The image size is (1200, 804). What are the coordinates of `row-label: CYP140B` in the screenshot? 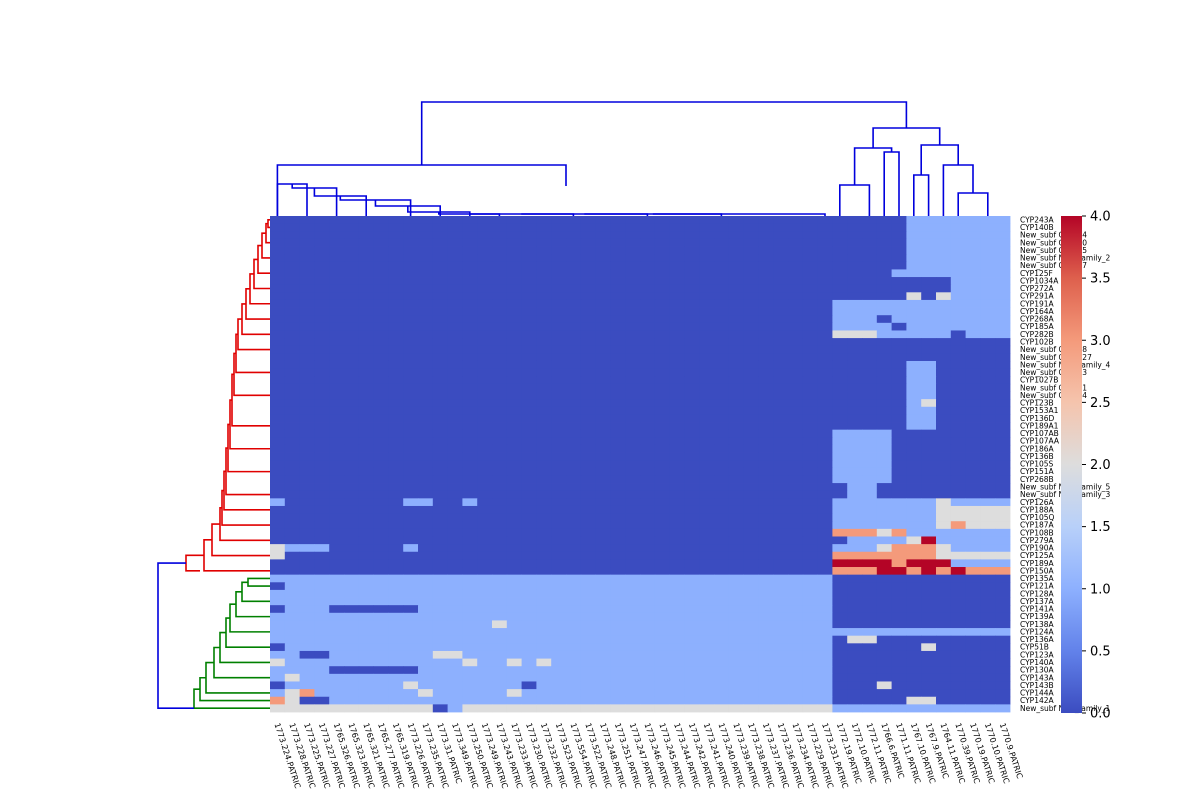 It's located at (1037, 227).